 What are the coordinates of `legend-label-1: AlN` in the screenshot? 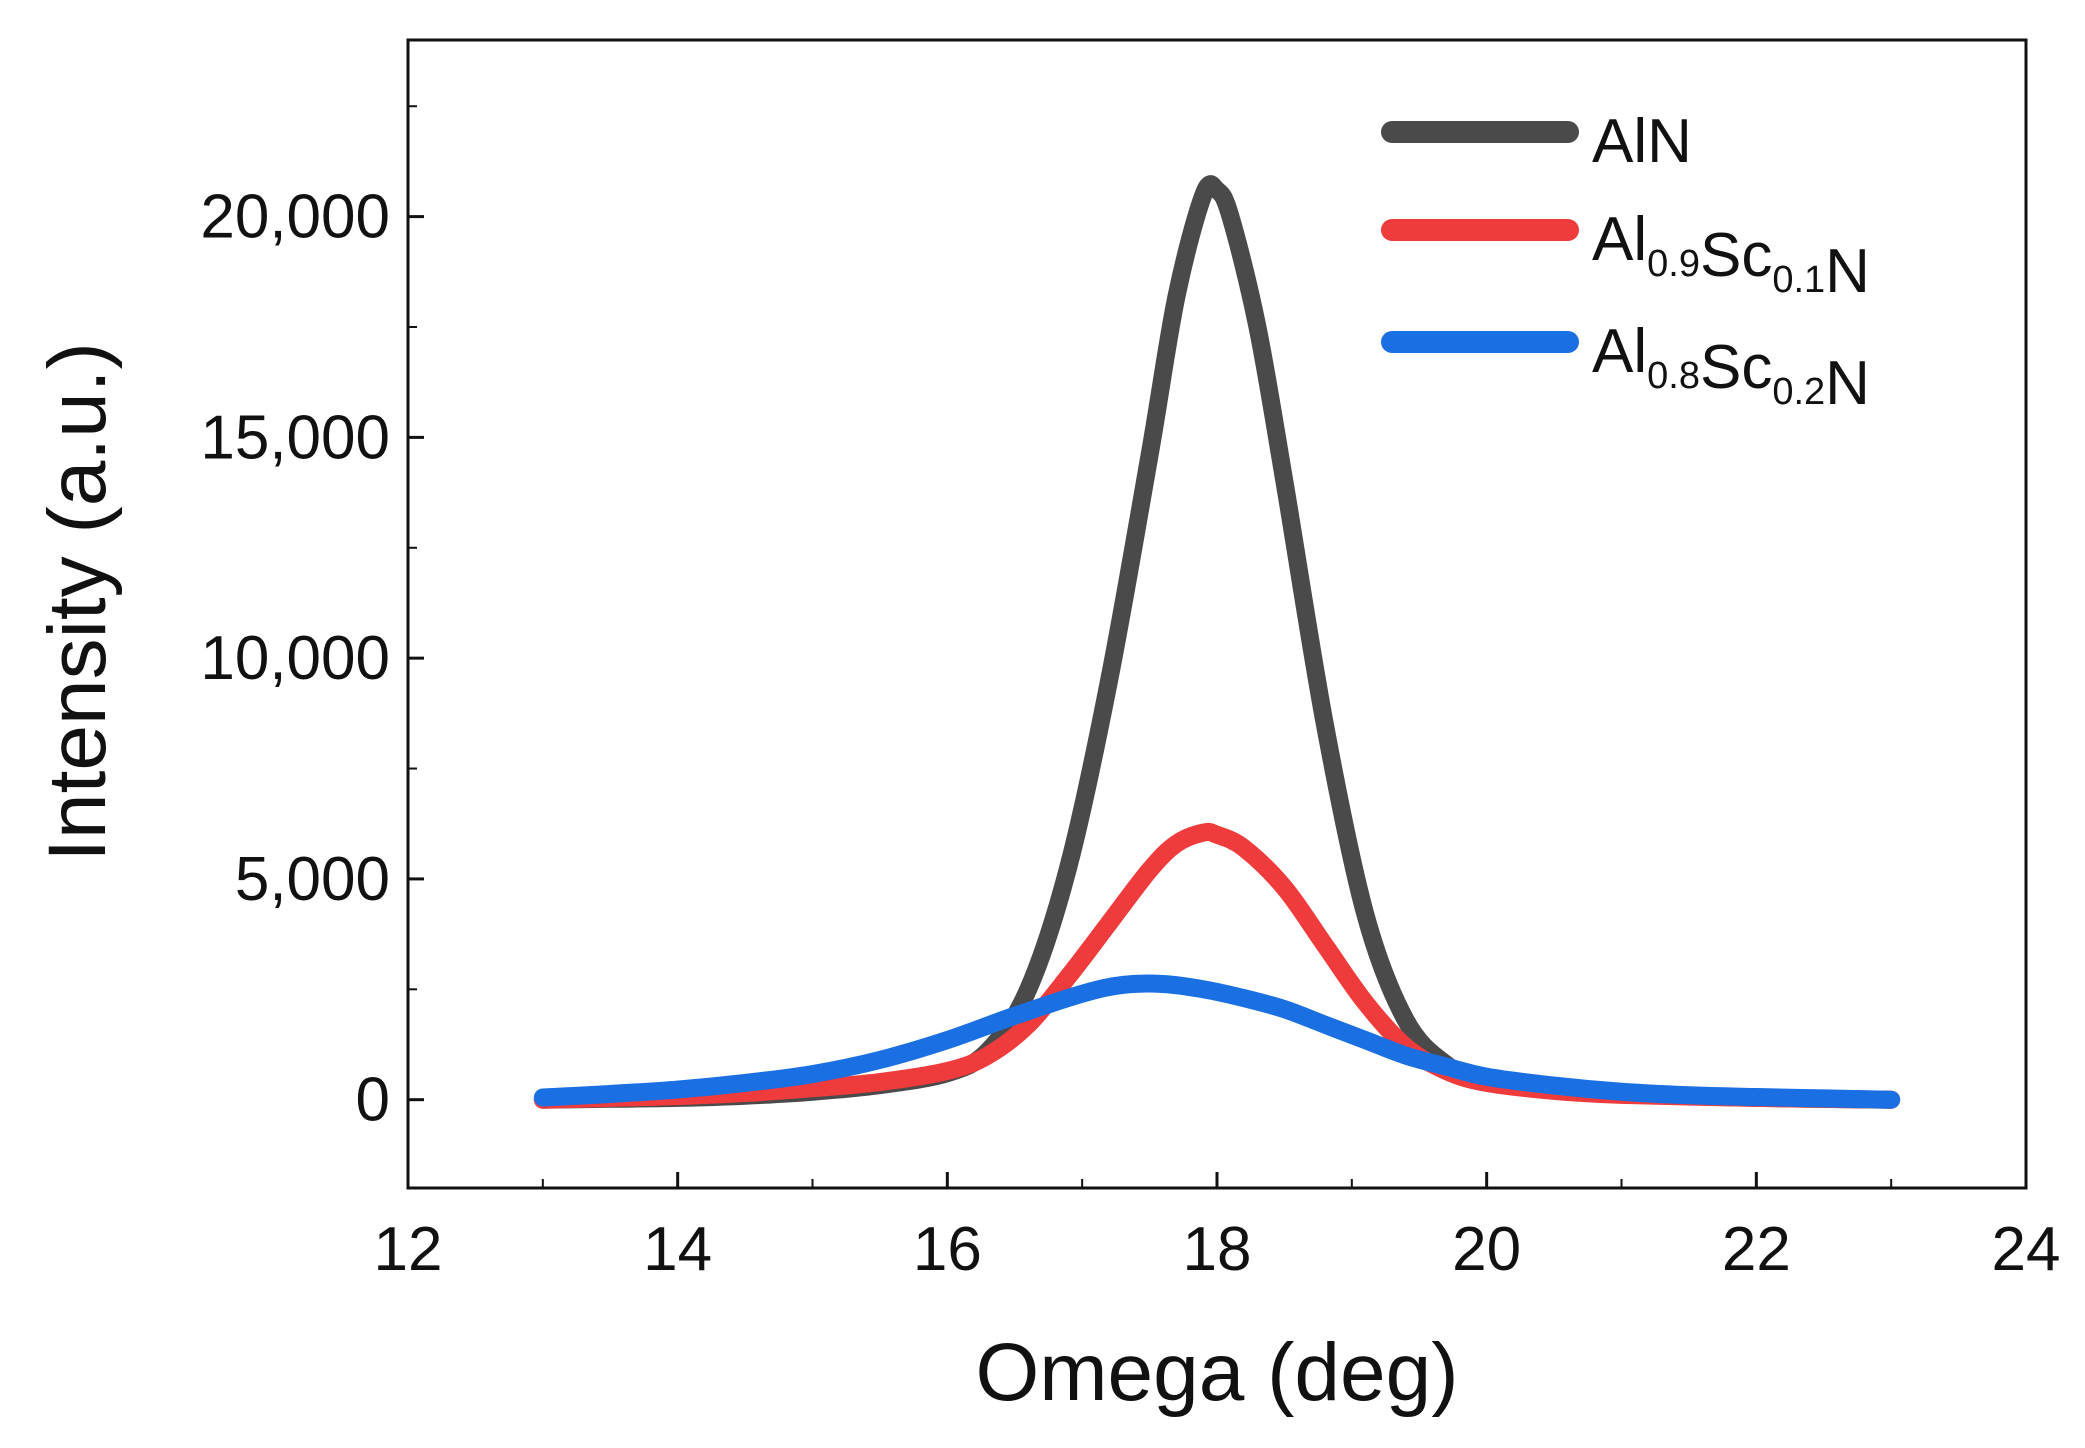 It's located at (1642, 141).